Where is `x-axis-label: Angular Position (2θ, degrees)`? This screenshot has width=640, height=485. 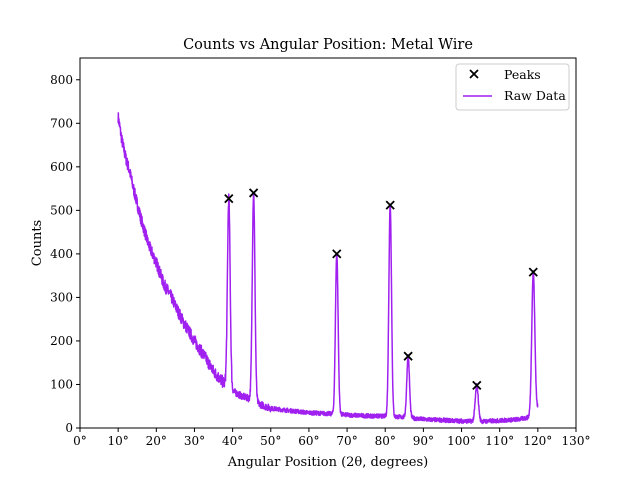 x-axis-label: Angular Position (2θ, degrees) is located at coordinates (327, 462).